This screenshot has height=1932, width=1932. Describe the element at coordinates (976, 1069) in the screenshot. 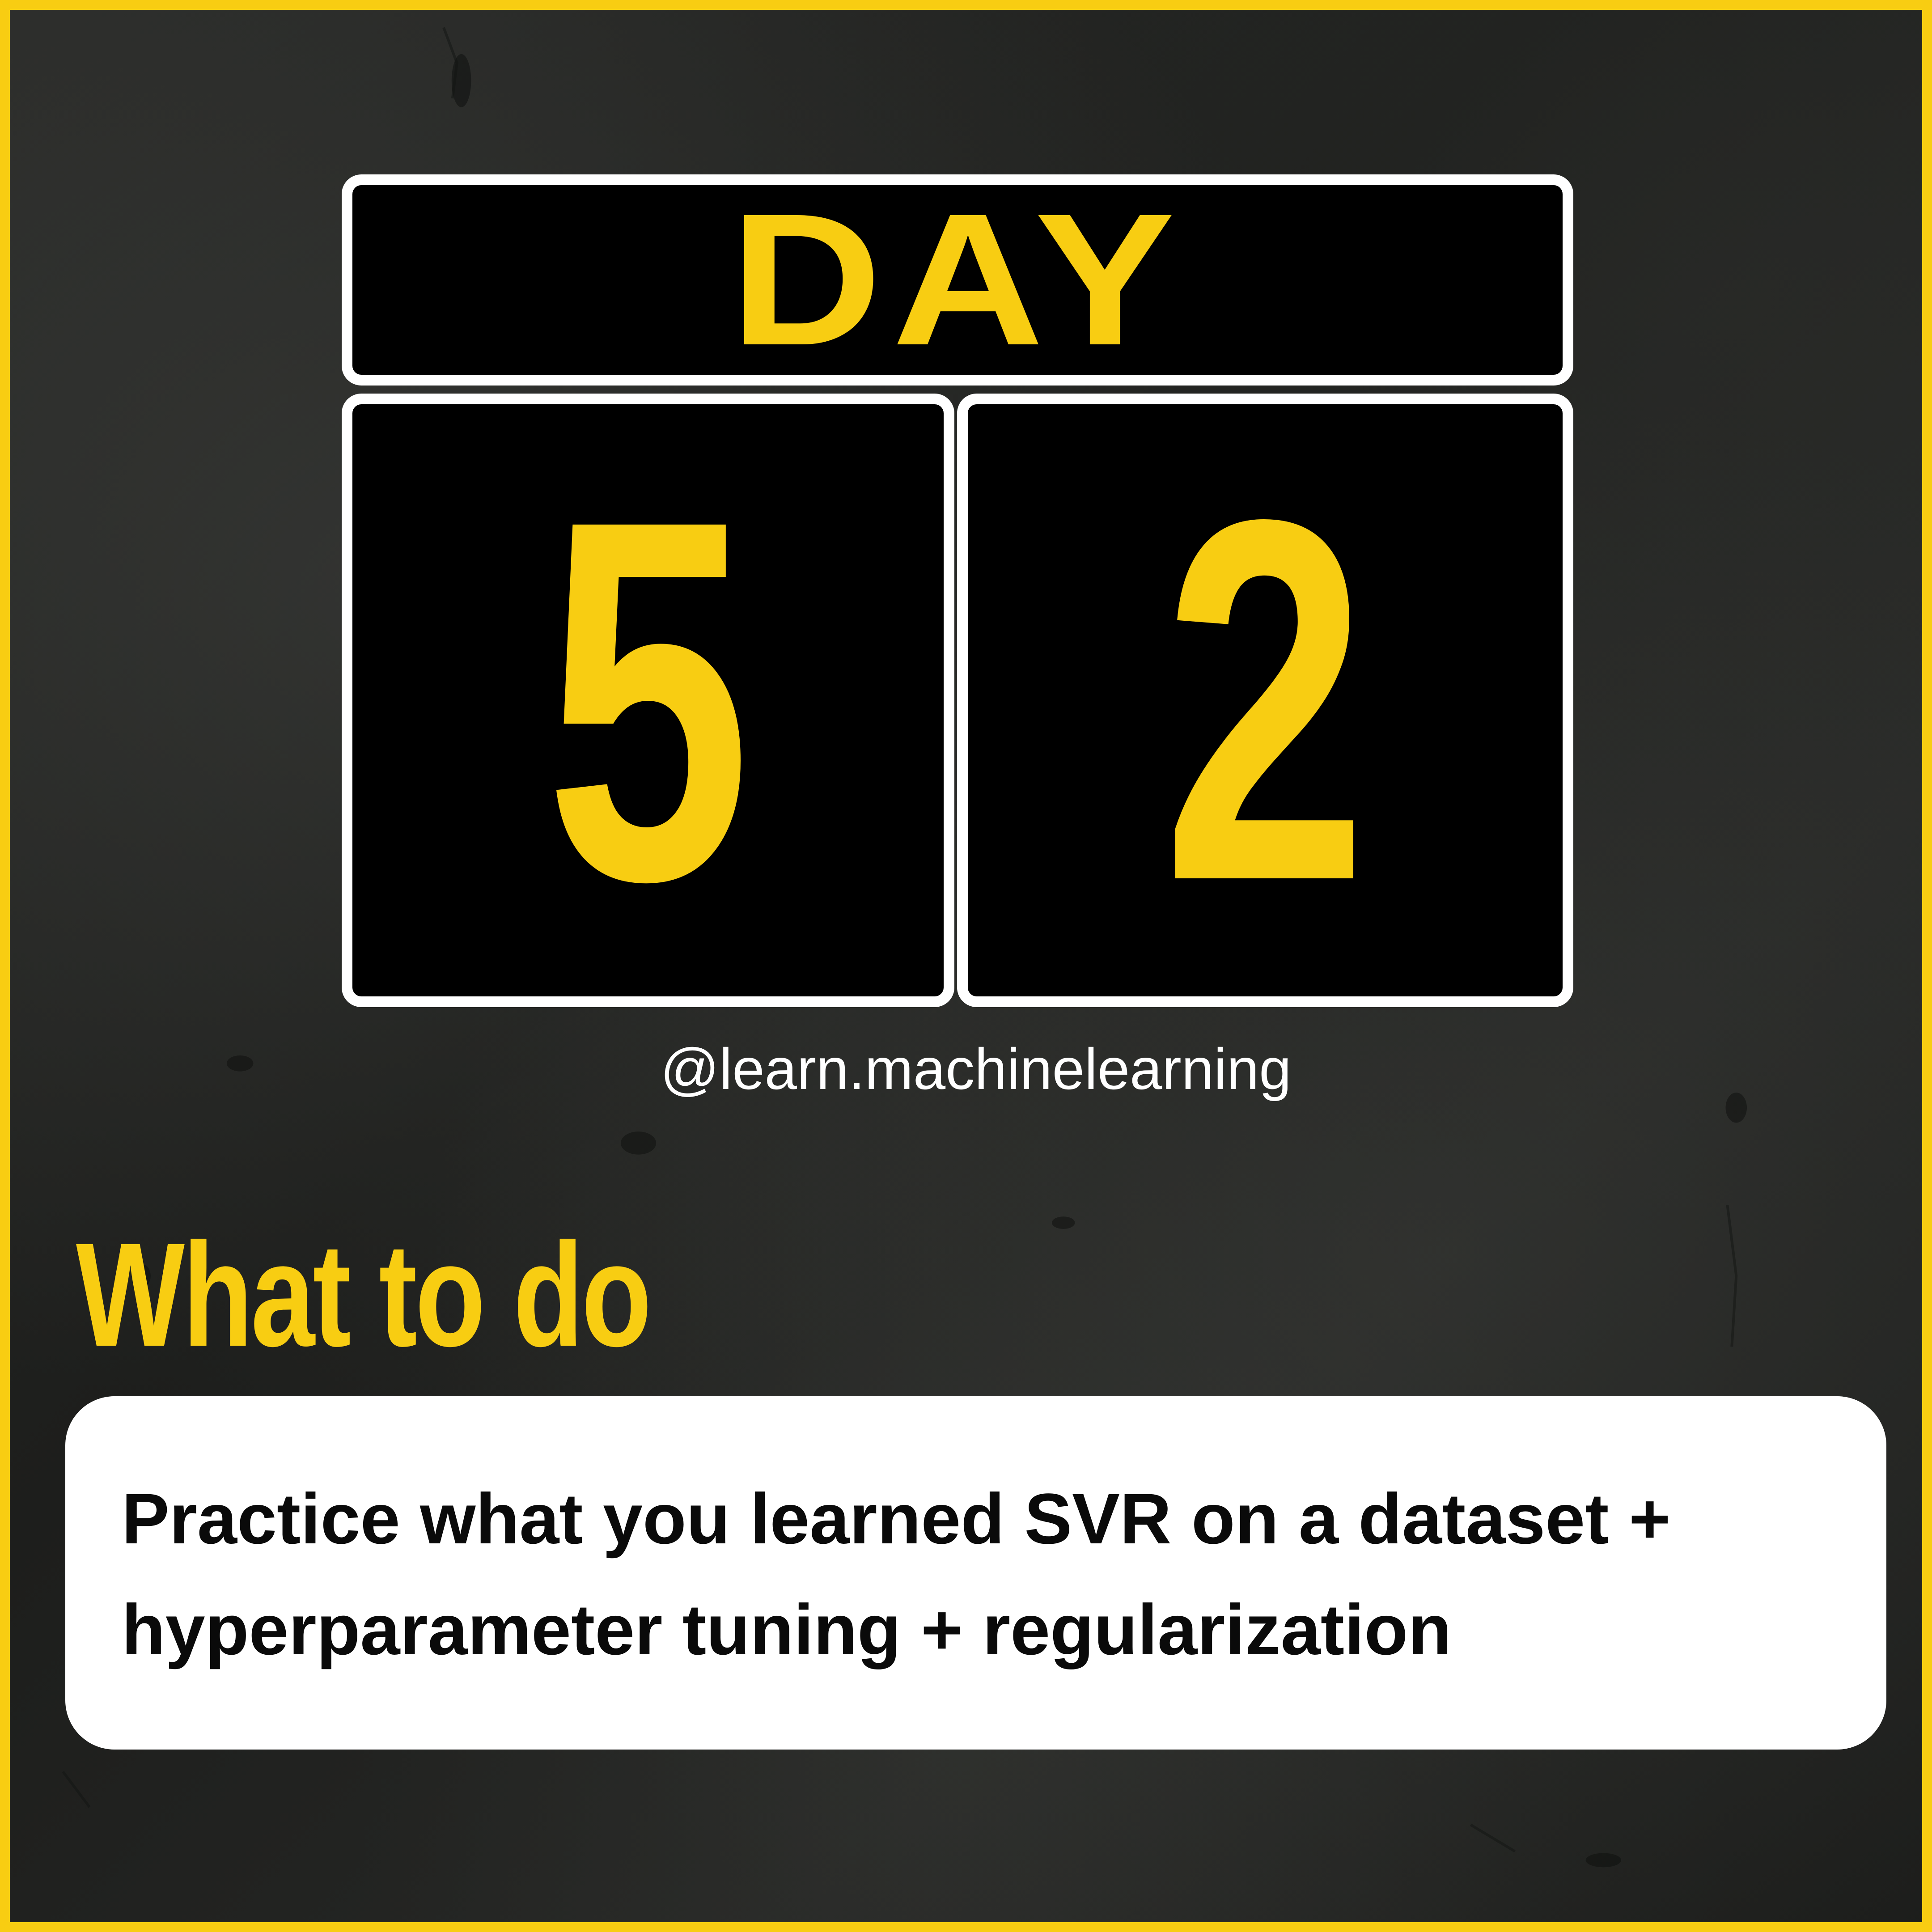

I see `account-handle: @learn.machinelearning` at that location.